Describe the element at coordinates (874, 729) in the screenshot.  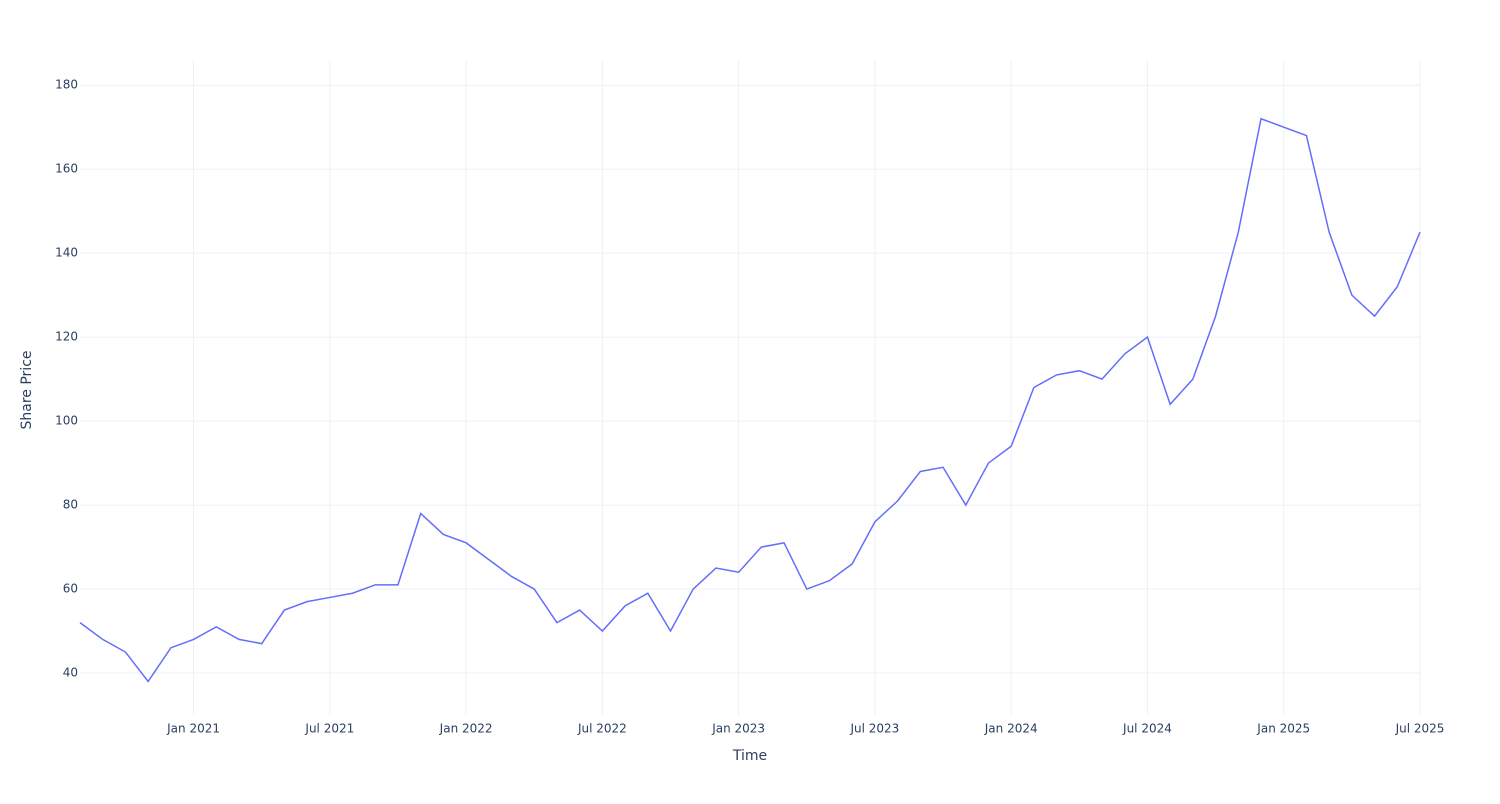
I see `x-tick-label: Jul 2023` at that location.